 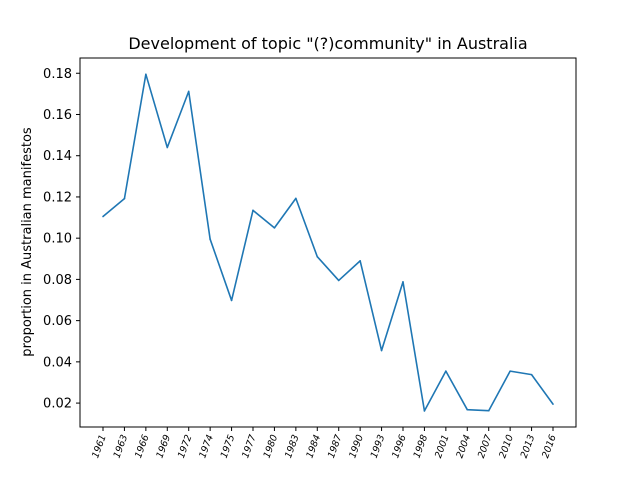 What do you see at coordinates (313, 446) in the screenshot?
I see `x-tick-label: 1984` at bounding box center [313, 446].